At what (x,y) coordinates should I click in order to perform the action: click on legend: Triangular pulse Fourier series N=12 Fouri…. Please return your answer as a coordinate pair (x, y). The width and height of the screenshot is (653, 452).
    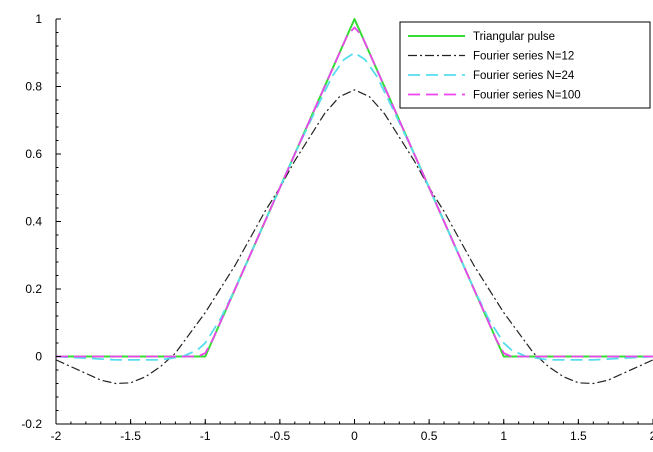
    Looking at the image, I should click on (525, 65).